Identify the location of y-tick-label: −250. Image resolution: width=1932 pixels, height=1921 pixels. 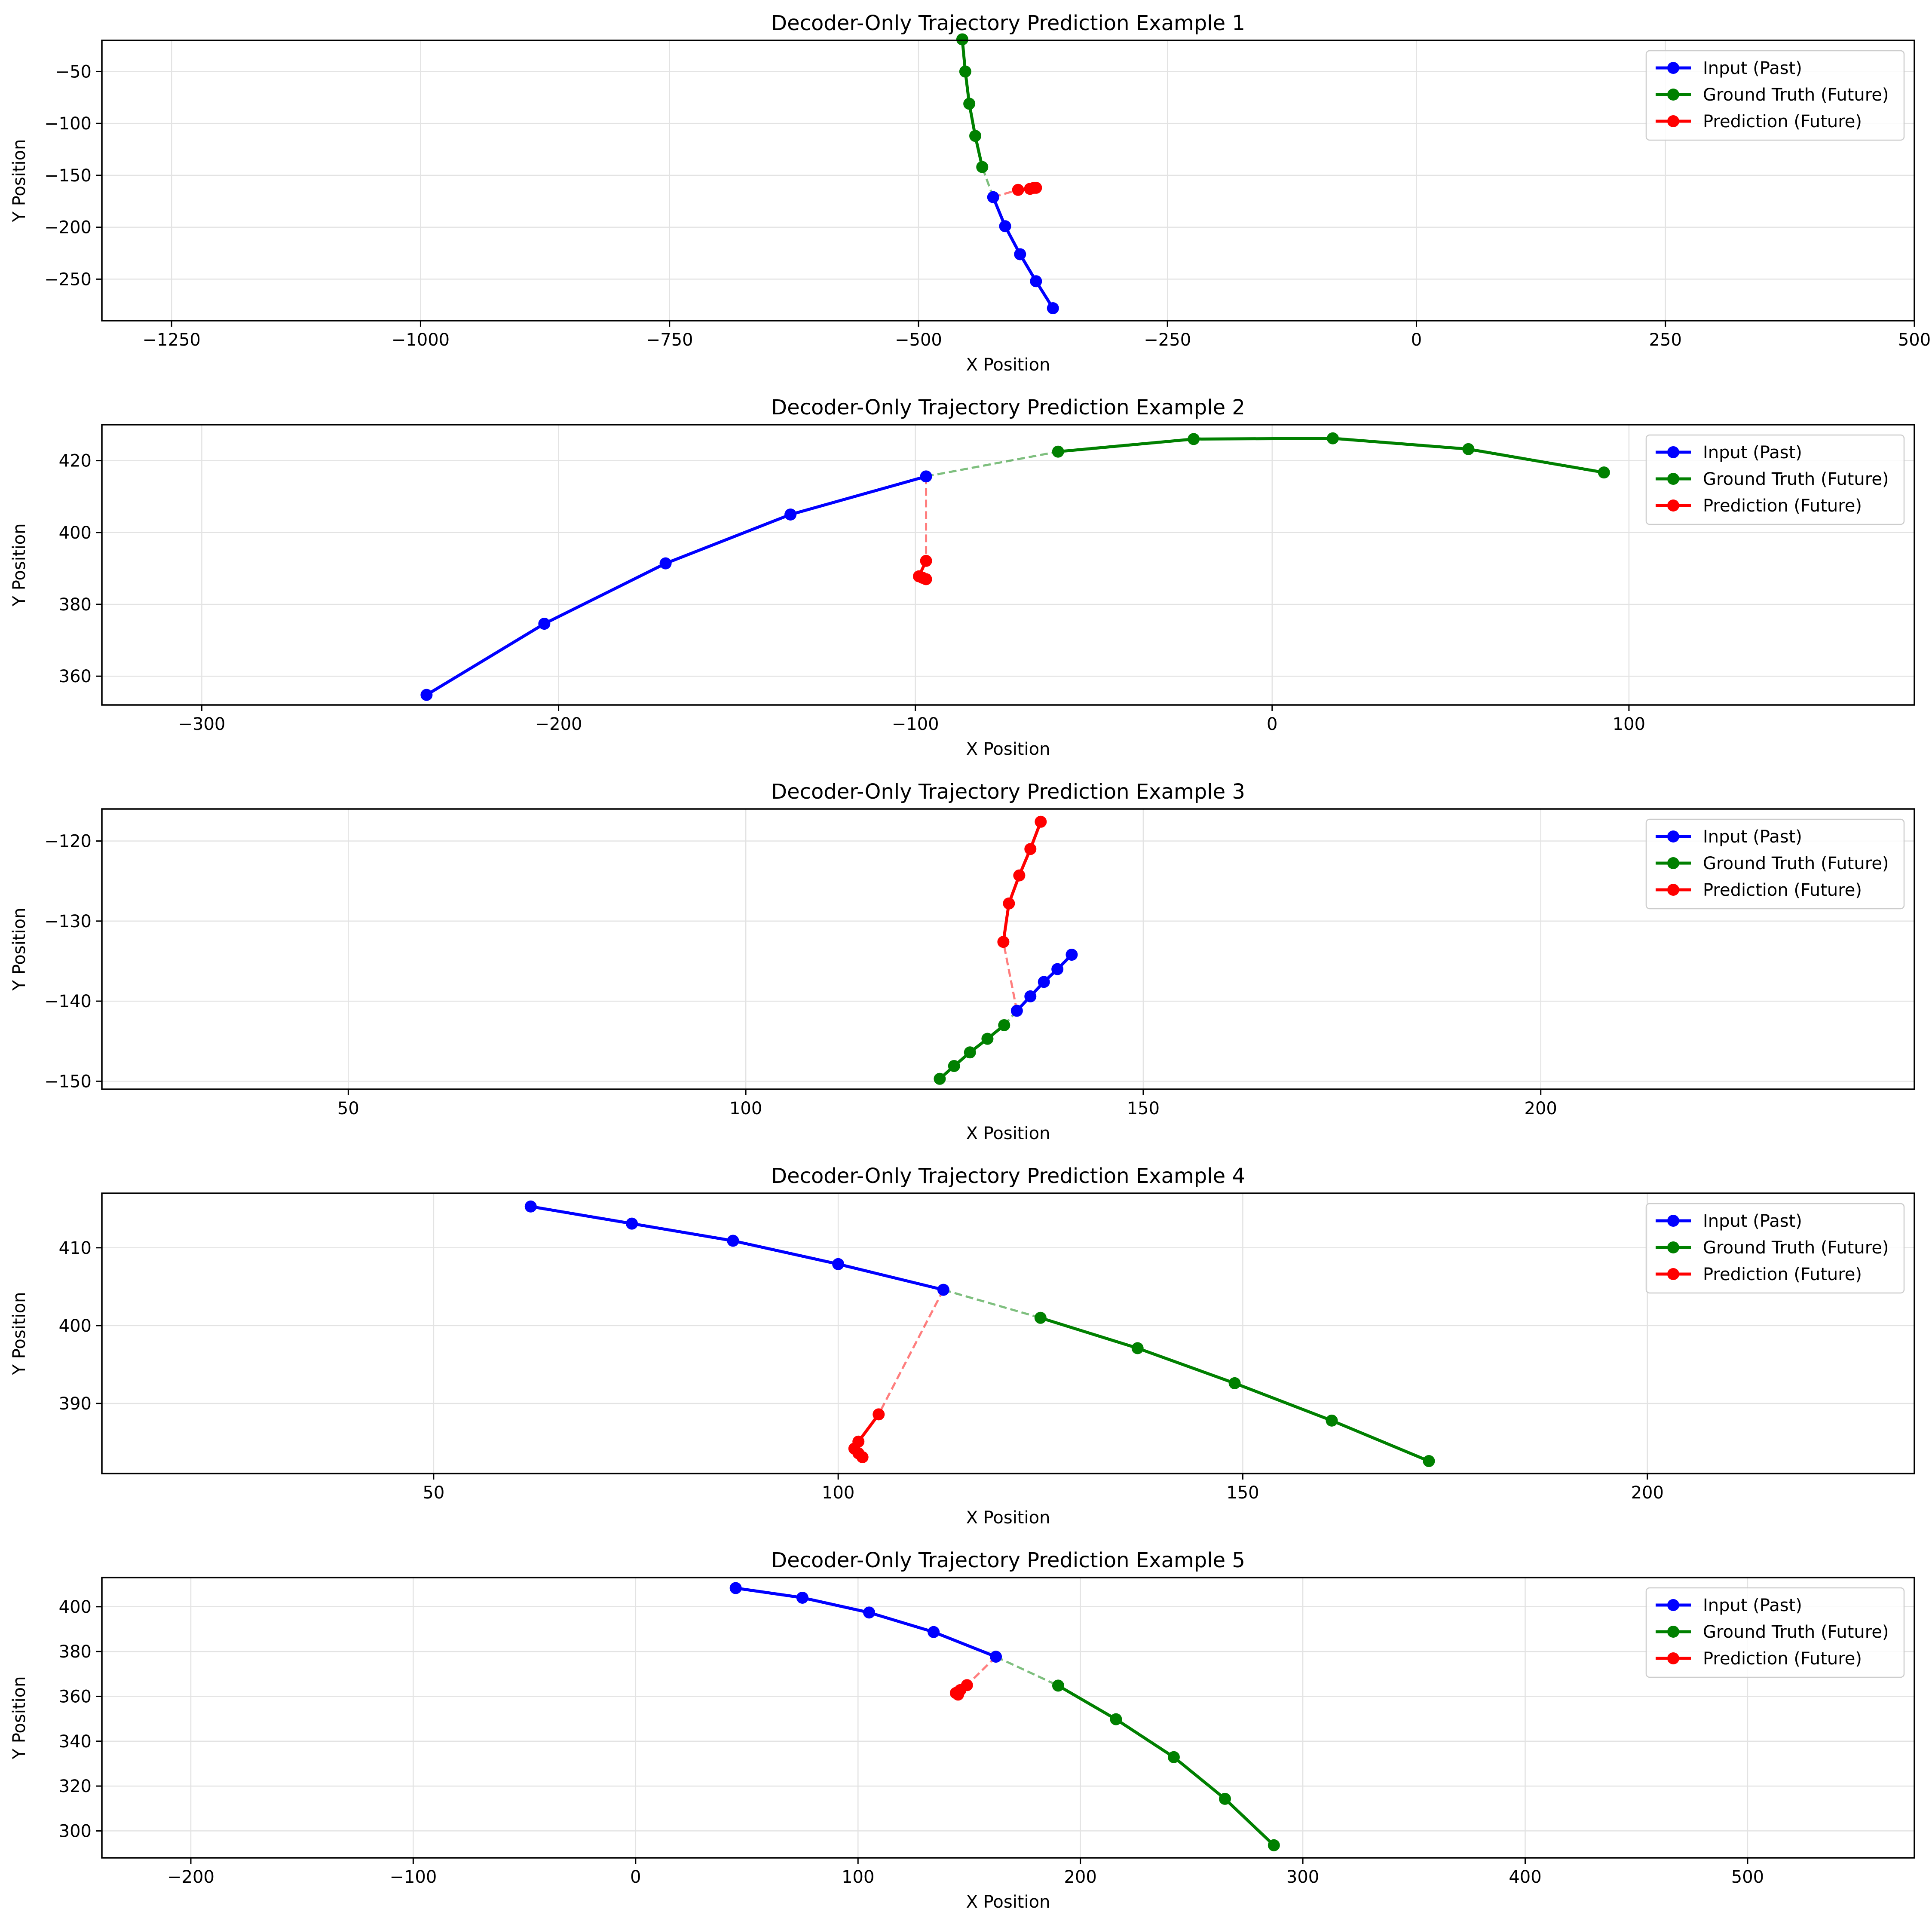
(68, 279).